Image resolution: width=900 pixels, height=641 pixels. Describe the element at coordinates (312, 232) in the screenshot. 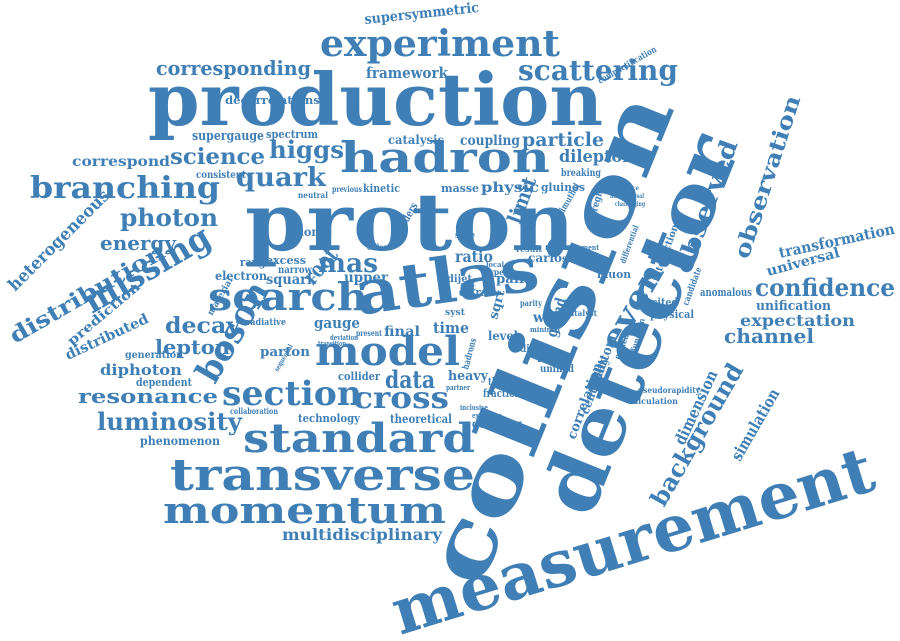

I see `word-monte: monte` at that location.